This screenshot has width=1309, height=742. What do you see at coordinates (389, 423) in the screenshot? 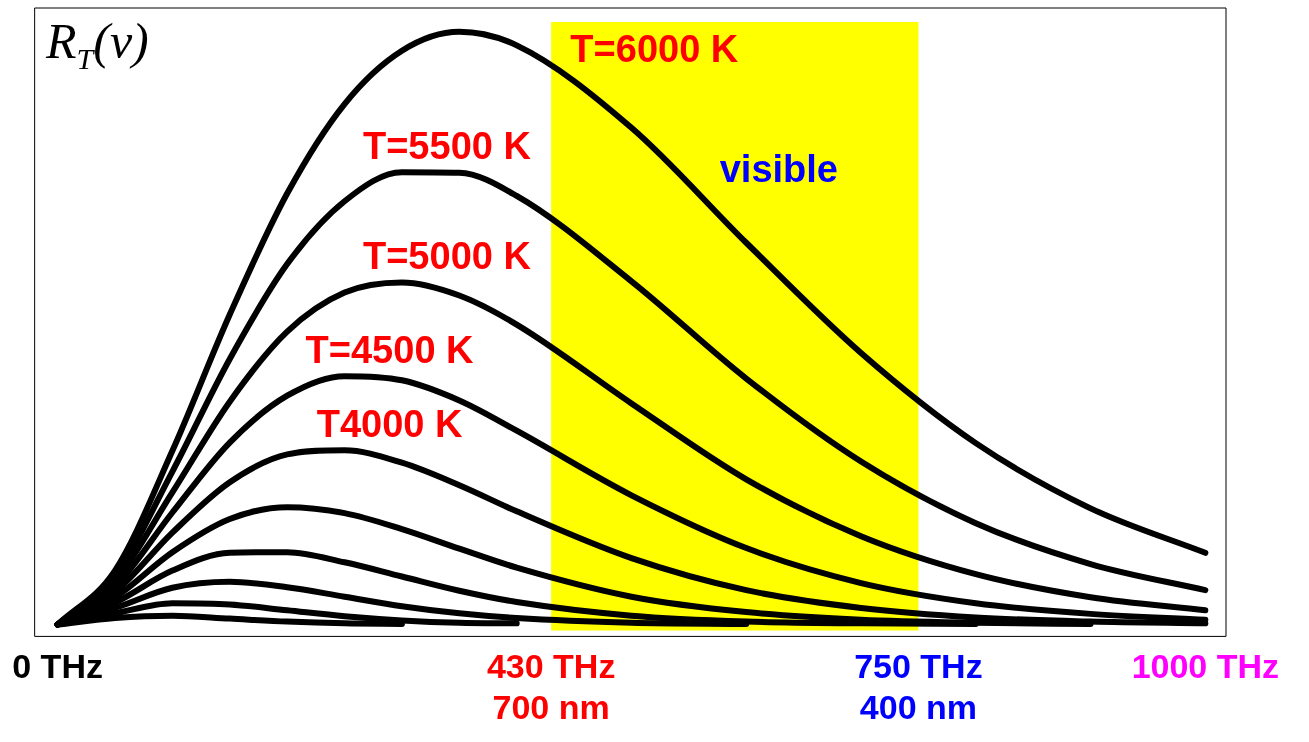
I see `series-label: T4000 K` at bounding box center [389, 423].